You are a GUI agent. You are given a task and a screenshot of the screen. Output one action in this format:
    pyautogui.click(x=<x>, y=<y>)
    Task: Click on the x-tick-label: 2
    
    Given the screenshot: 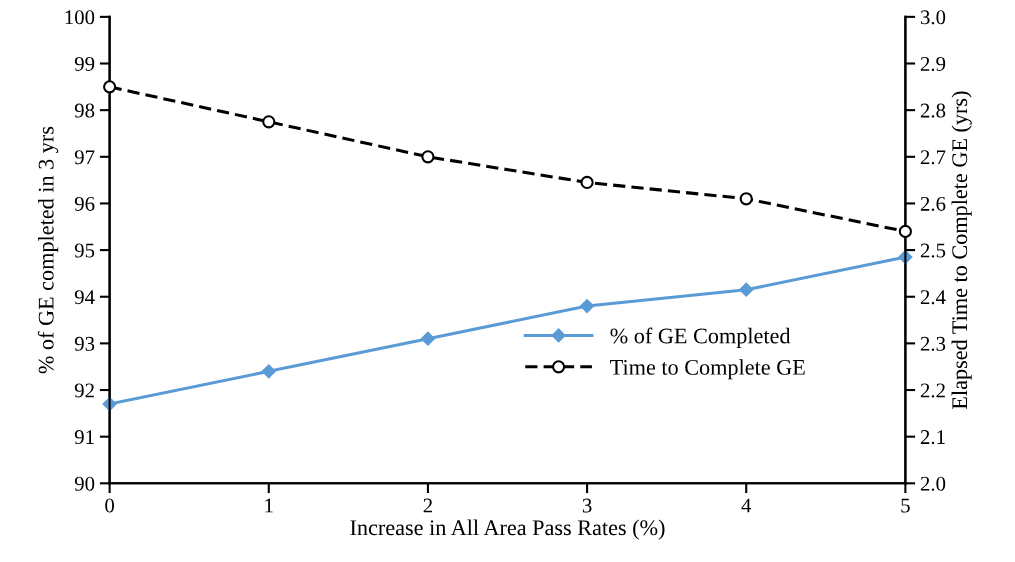 What is the action you would take?
    pyautogui.click(x=427, y=505)
    